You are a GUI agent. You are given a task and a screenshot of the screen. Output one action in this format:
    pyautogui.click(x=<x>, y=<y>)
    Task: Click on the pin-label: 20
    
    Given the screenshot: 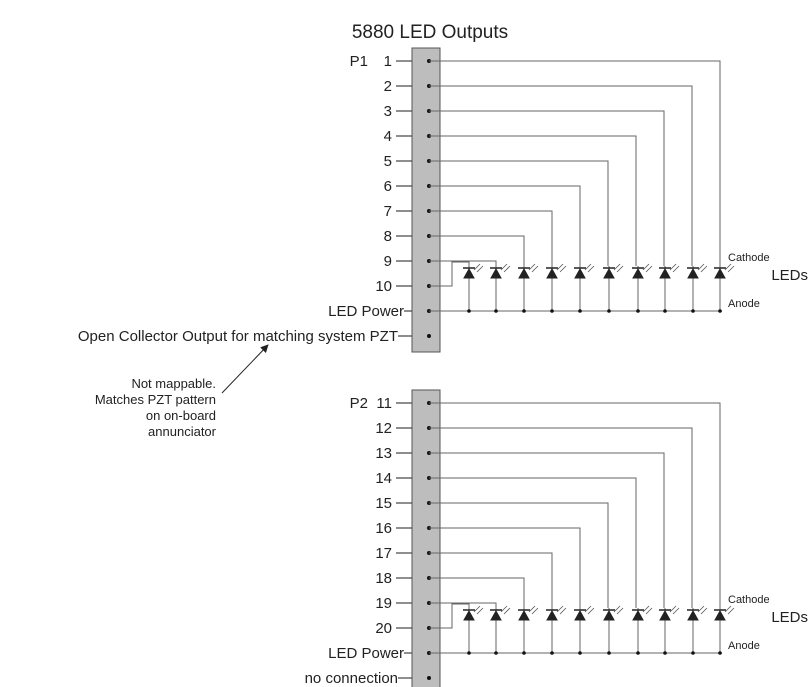 What is the action you would take?
    pyautogui.click(x=383, y=628)
    